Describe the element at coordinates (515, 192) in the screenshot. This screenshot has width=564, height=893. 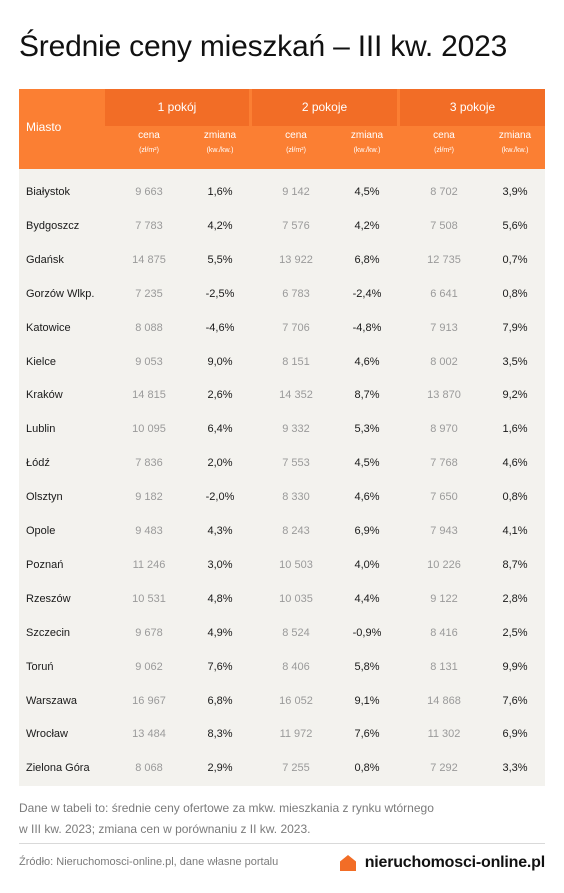
I see `change-cell: 3,9%` at that location.